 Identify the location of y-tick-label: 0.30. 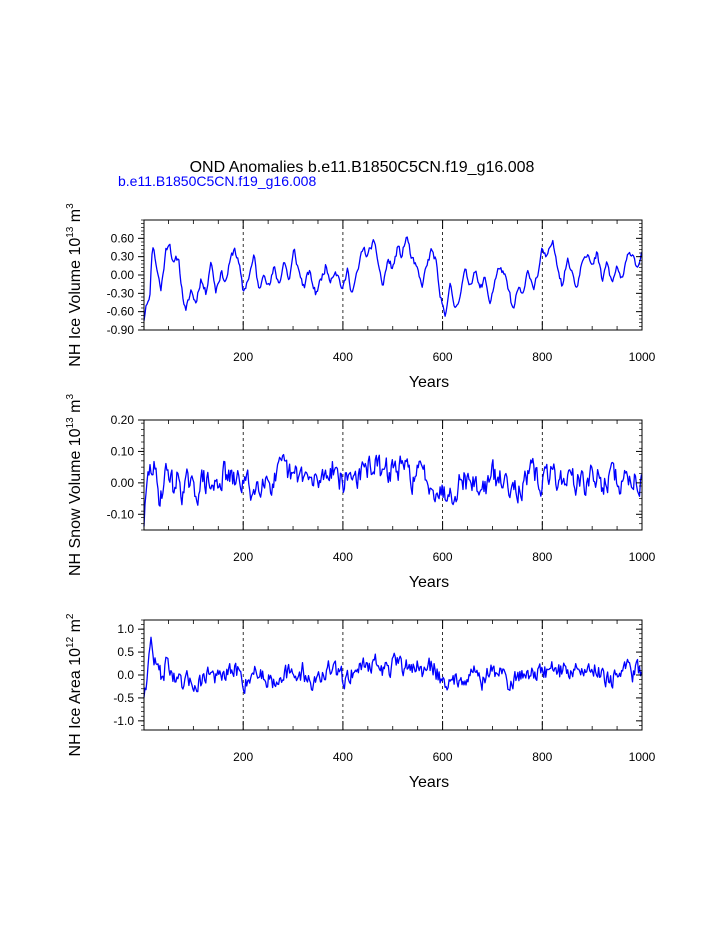
(123, 257).